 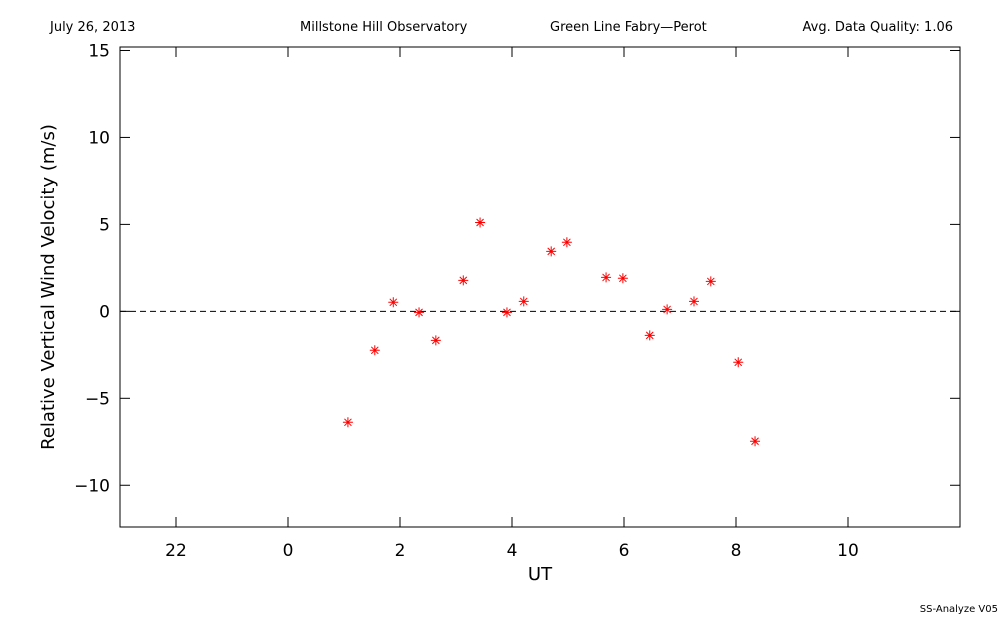 What do you see at coordinates (628, 27) in the screenshot?
I see `header-instrument: Green Line Fabry—Perot` at bounding box center [628, 27].